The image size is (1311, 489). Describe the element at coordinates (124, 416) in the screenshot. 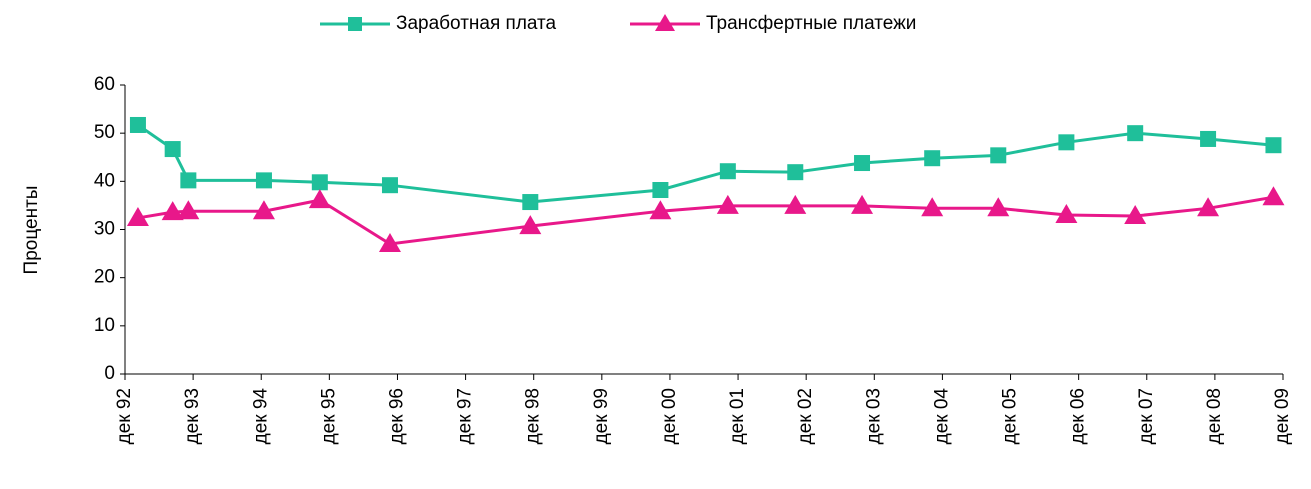

I see `x-tick-label: дек 92` at that location.